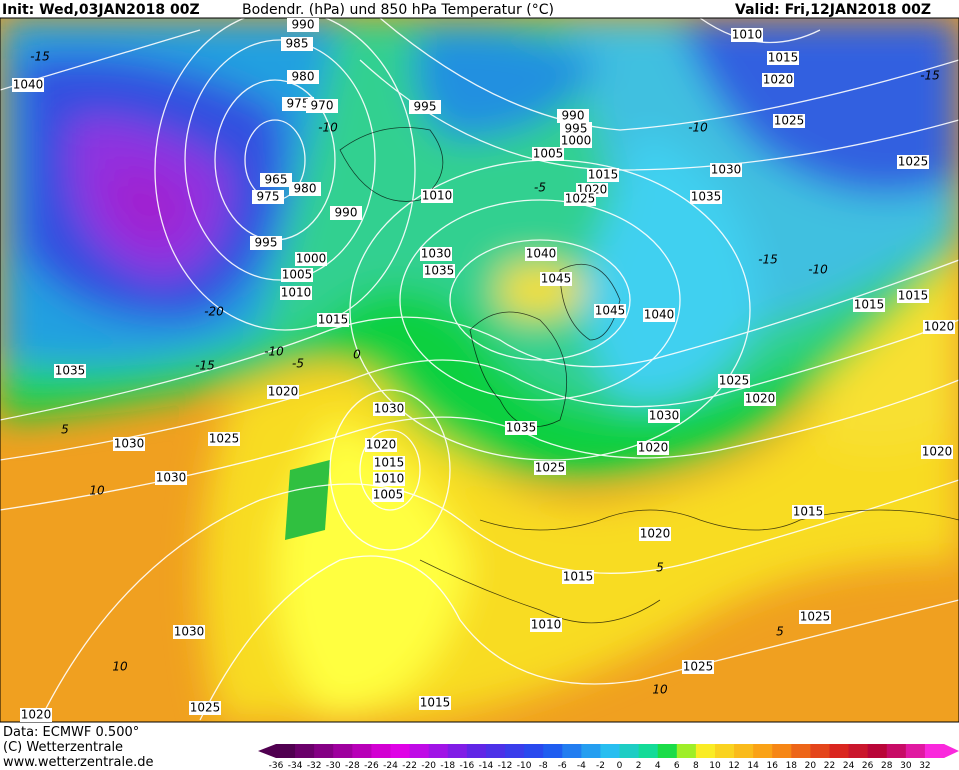 Image resolution: width=959 pixels, height=770 pixels. Describe the element at coordinates (733, 765) in the screenshot. I see `colorbar-label: 12` at that location.